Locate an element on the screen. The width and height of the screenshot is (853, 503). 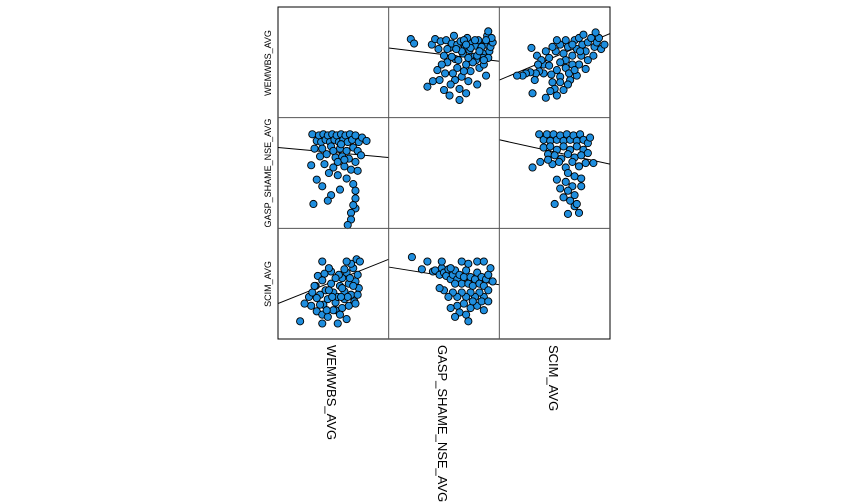
row-label-0: WEMWBS_AVG is located at coordinates (268, 63).